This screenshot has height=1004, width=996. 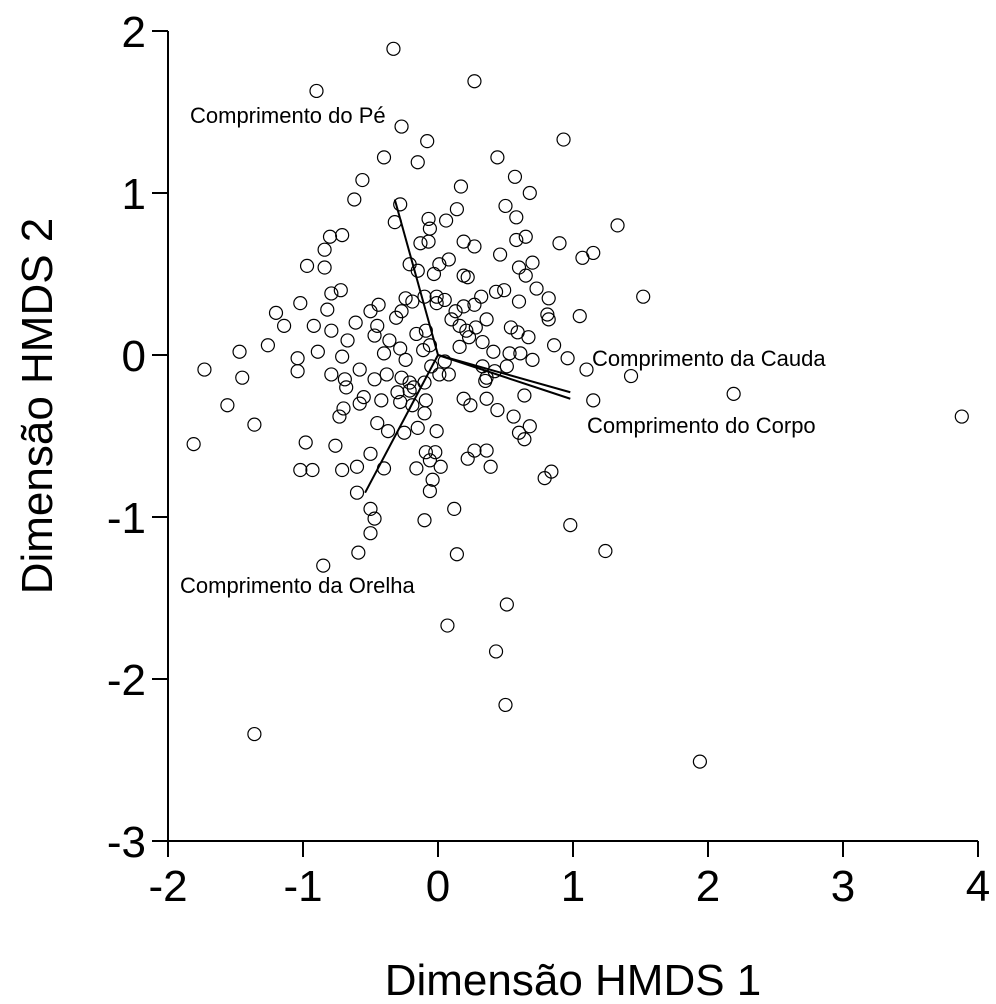 What do you see at coordinates (978, 886) in the screenshot?
I see `x-tick-label: 4` at bounding box center [978, 886].